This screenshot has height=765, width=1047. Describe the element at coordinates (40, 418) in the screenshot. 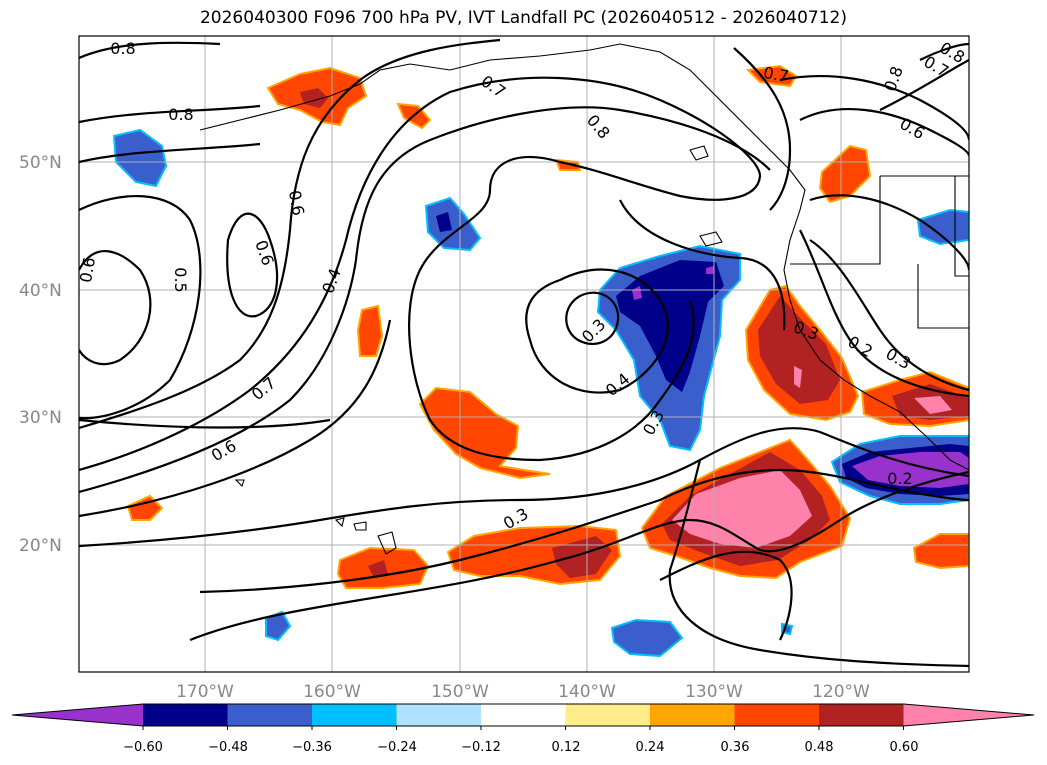

I see `lat-label: 30°N` at that location.